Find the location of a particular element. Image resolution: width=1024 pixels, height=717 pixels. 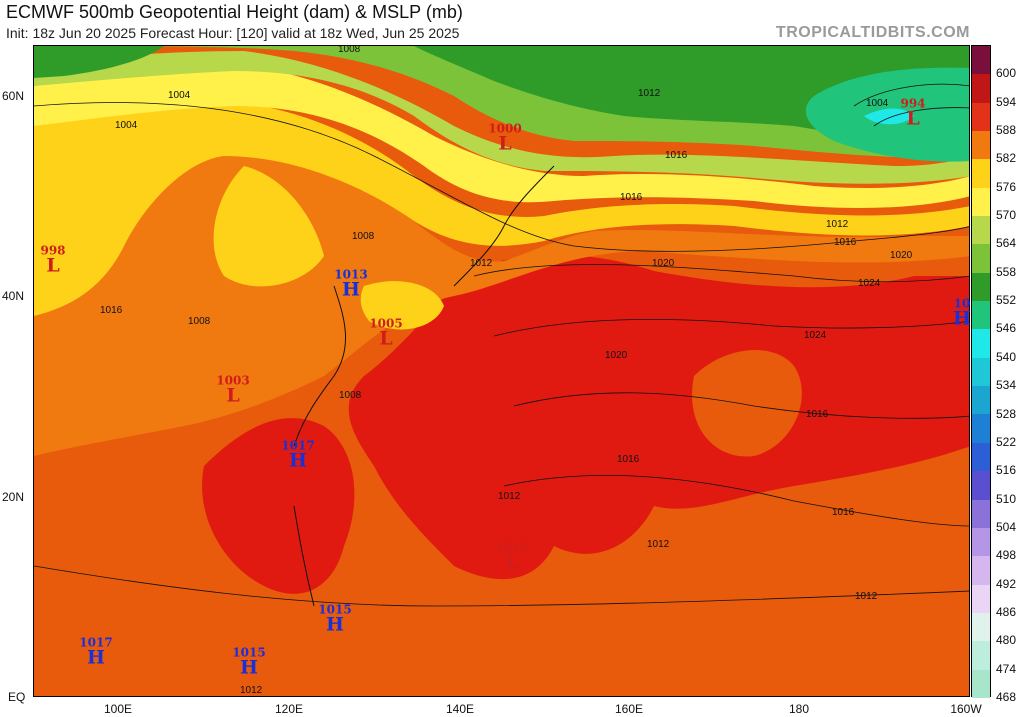

lat-label-60n: 60N is located at coordinates (13, 96).